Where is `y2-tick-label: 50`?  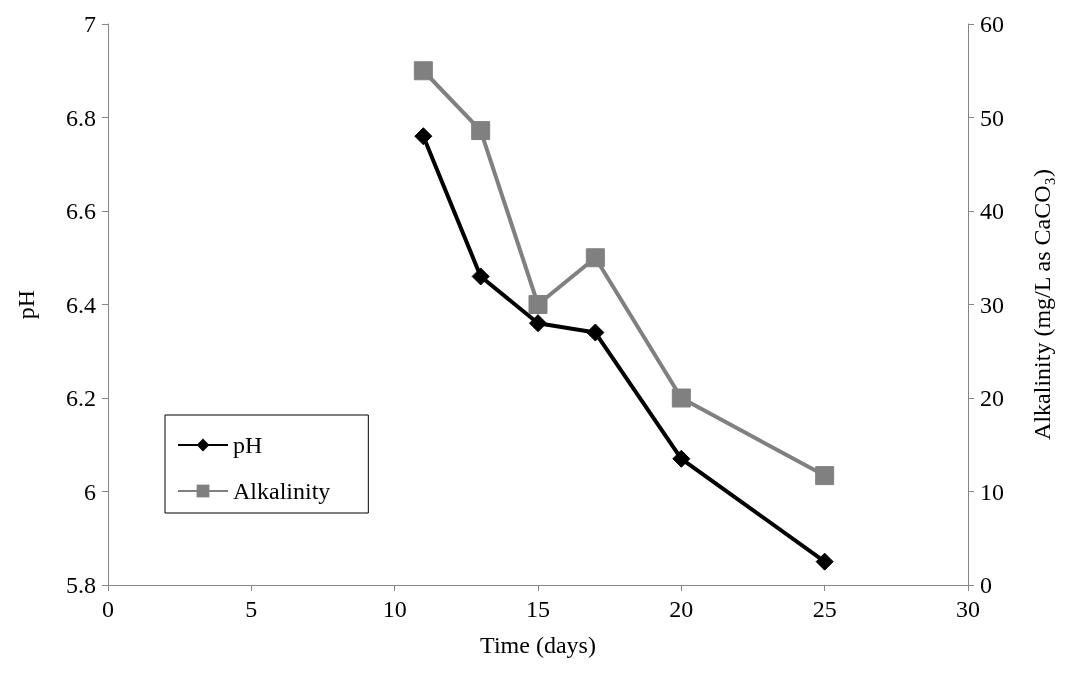
y2-tick-label: 50 is located at coordinates (992, 117).